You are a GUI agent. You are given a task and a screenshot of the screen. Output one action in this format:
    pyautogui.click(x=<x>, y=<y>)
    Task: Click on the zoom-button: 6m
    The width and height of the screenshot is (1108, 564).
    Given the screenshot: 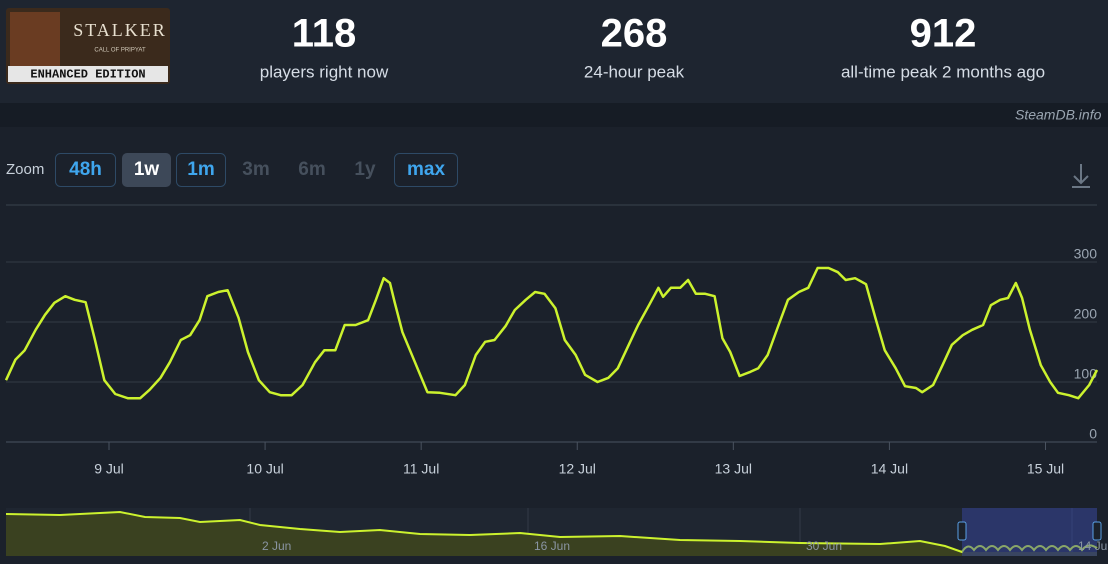 What is the action you would take?
    pyautogui.click(x=311, y=169)
    